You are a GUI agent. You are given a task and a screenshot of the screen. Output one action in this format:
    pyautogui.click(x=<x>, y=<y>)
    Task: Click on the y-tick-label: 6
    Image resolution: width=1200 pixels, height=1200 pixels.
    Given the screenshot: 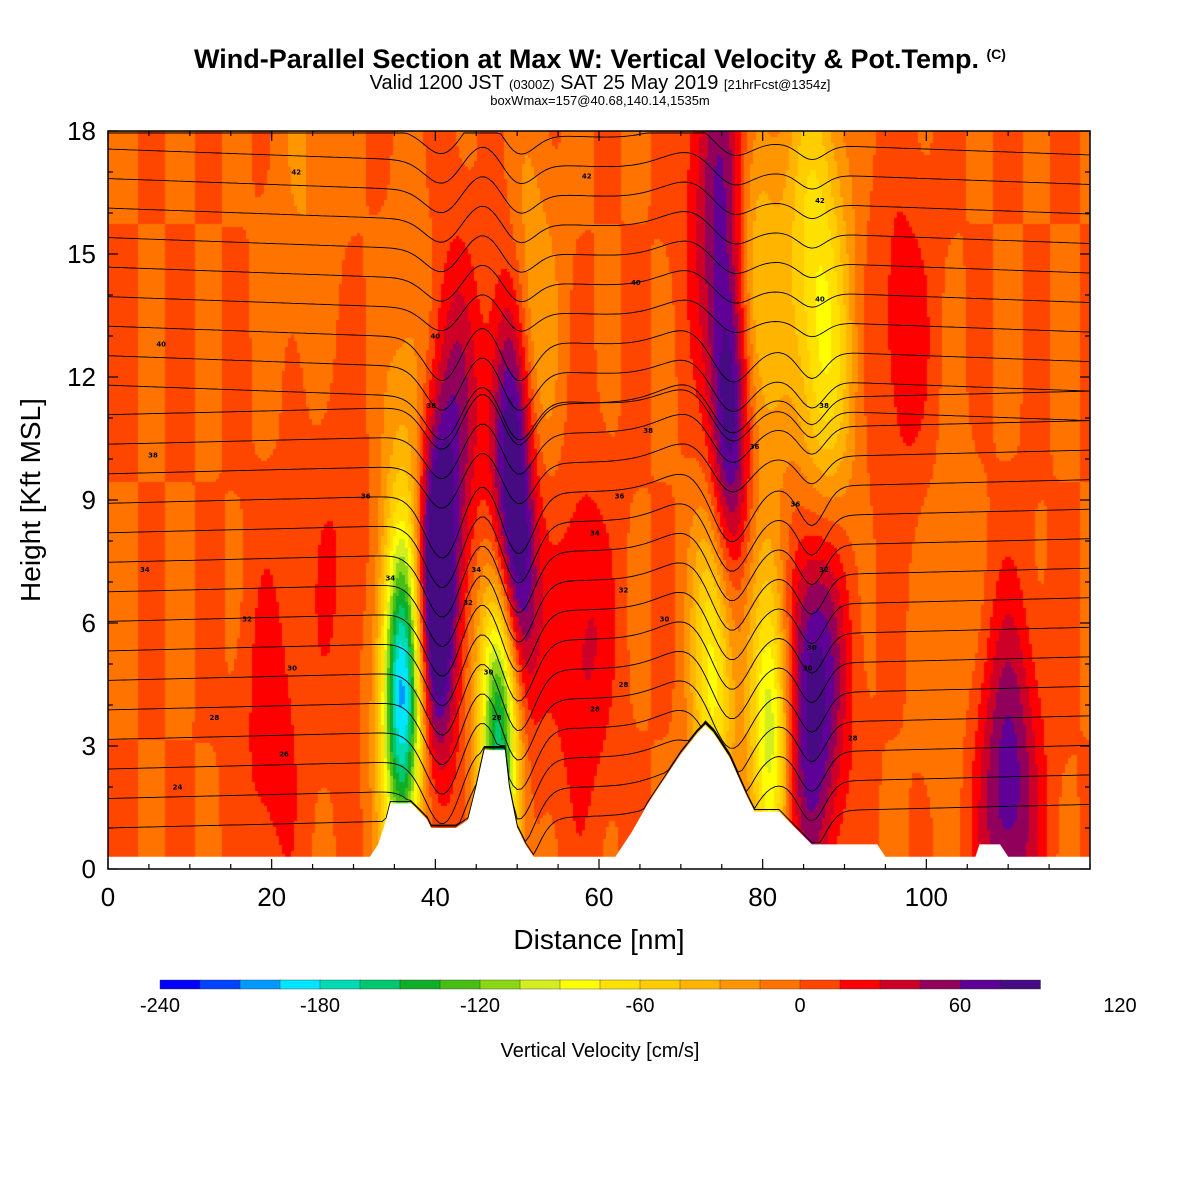 What is the action you would take?
    pyautogui.click(x=89, y=623)
    